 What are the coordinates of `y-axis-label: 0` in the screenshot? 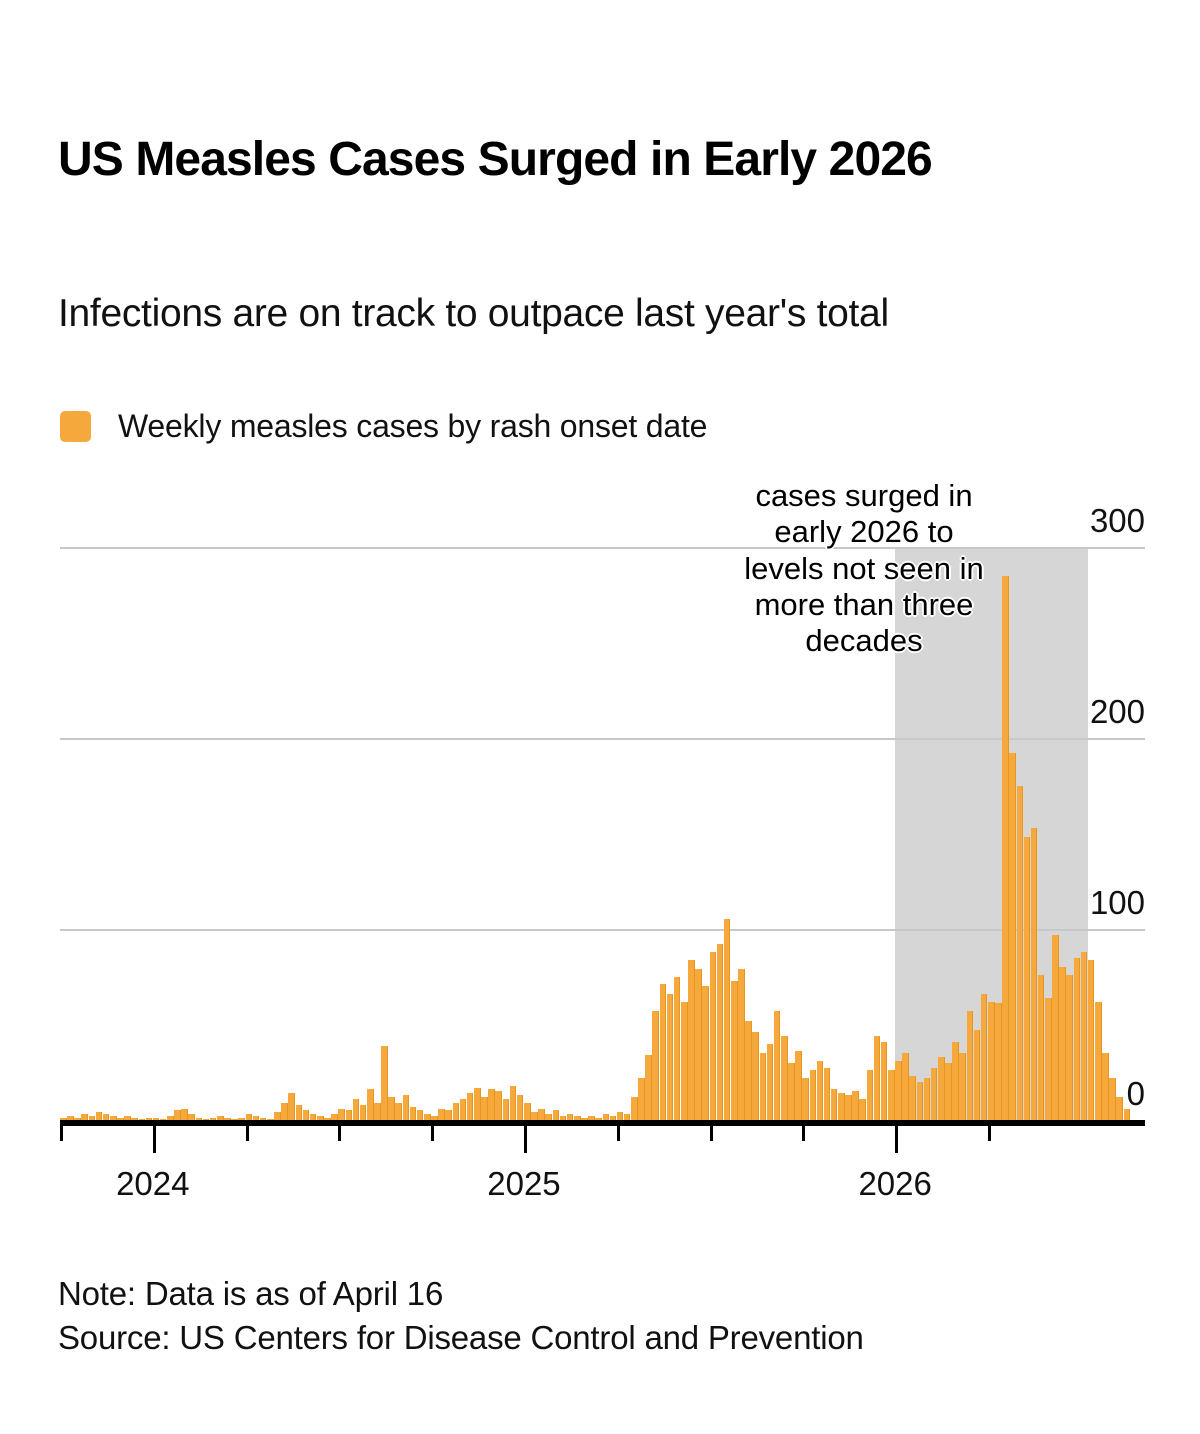 It's located at (1135, 1093).